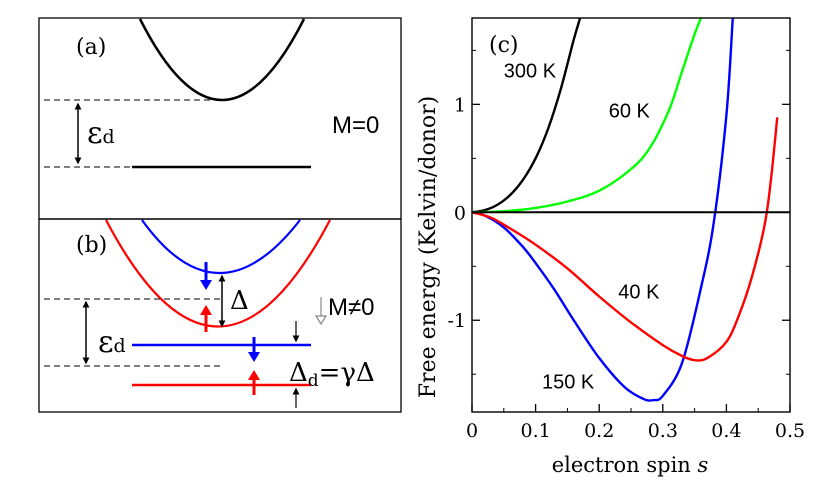  I want to click on series-label-60-k: 60 K, so click(630, 111).